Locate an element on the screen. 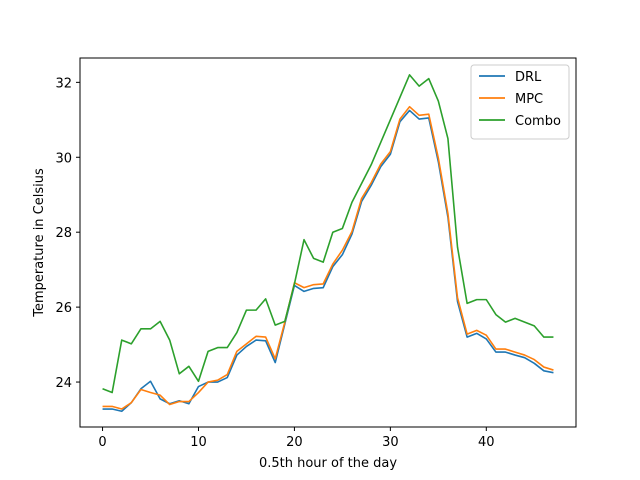 This screenshot has width=640, height=480. y-axis-label: Temperature in Celsius is located at coordinates (39, 243).